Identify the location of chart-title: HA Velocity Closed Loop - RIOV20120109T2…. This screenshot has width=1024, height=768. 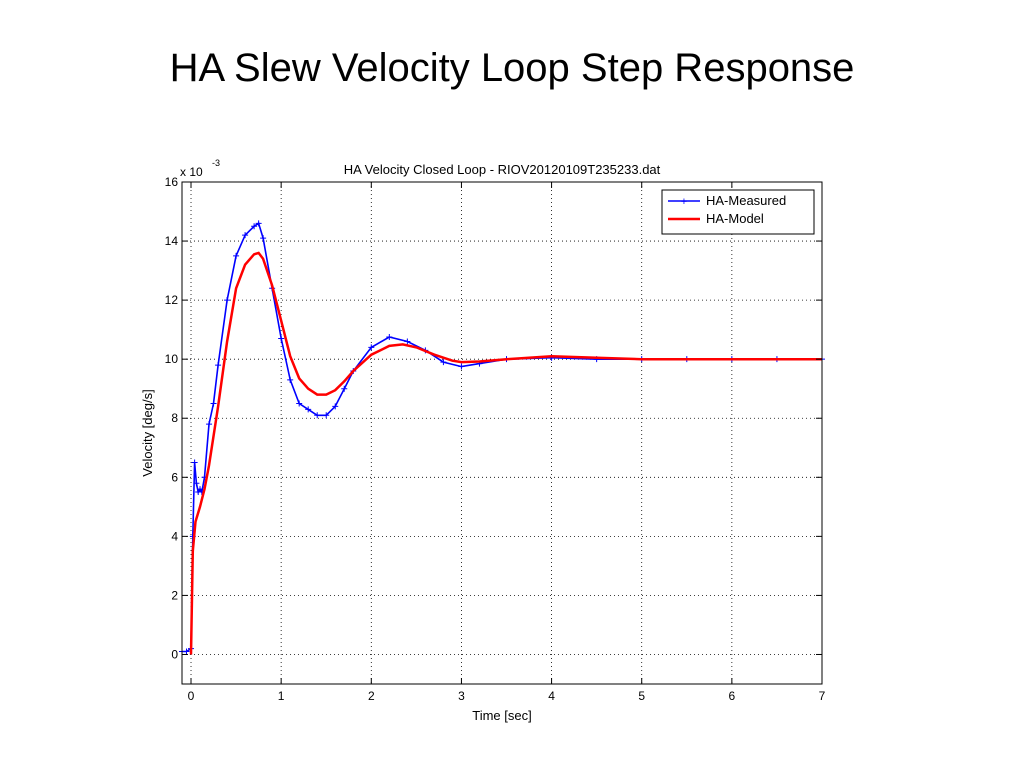
(502, 169).